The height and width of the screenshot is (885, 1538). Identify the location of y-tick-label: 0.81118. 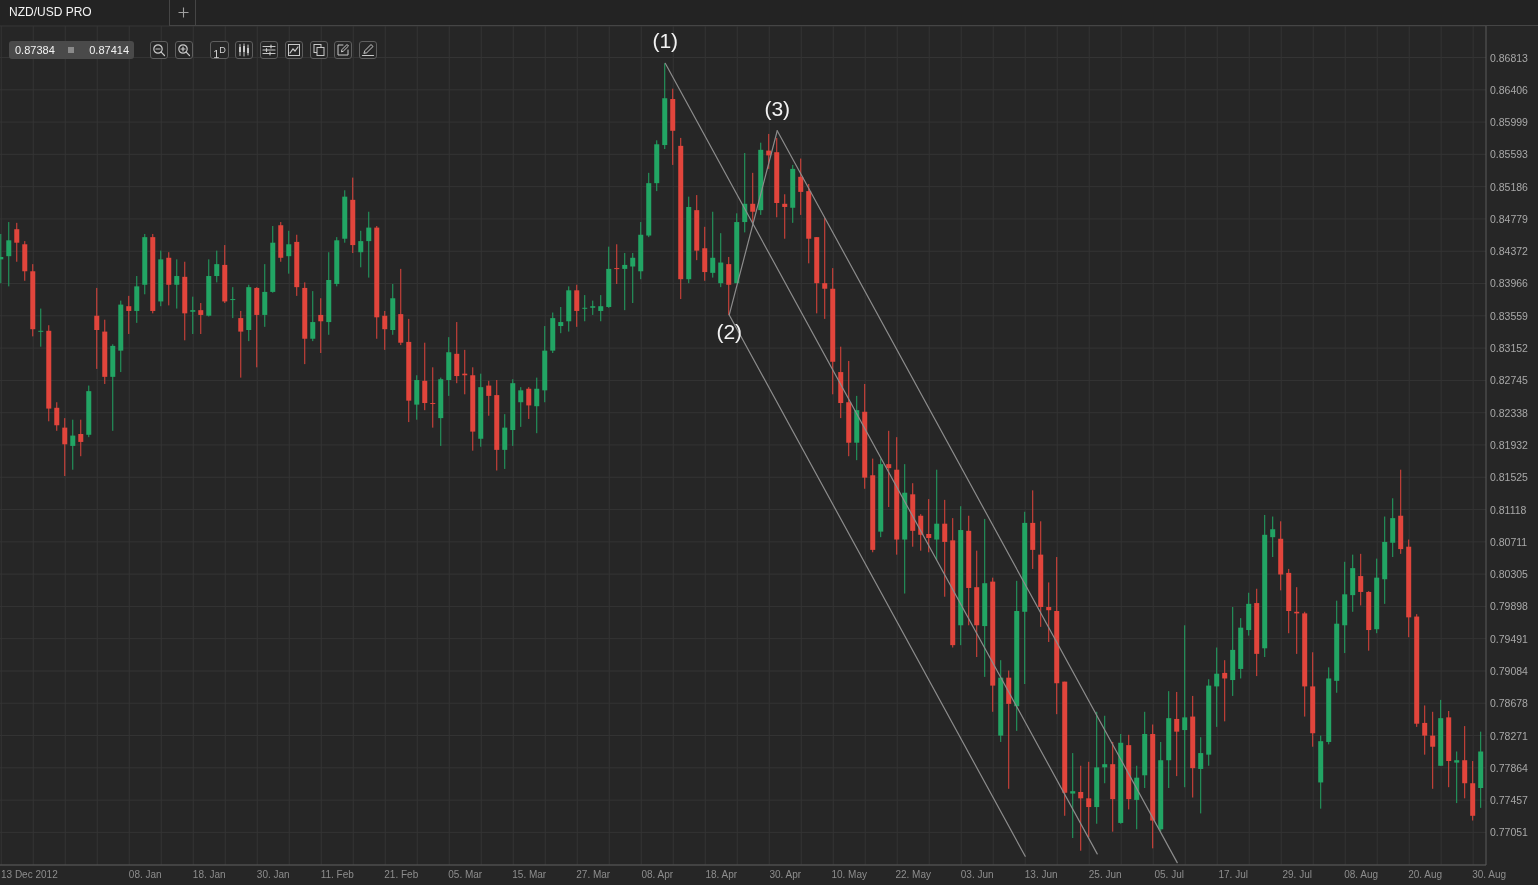
(1508, 509).